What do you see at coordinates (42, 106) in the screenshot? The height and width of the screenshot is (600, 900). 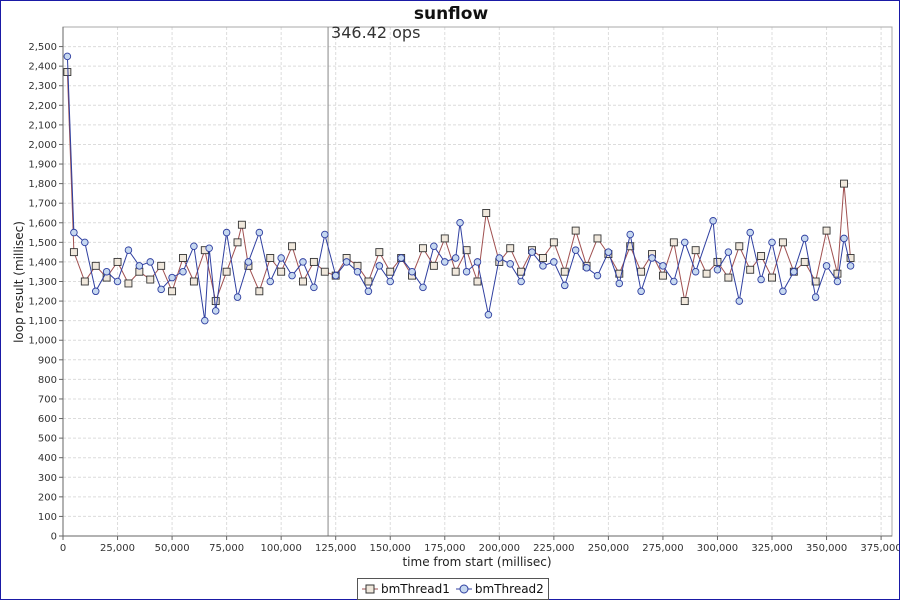 I see `y-tick-label: 2,200` at bounding box center [42, 106].